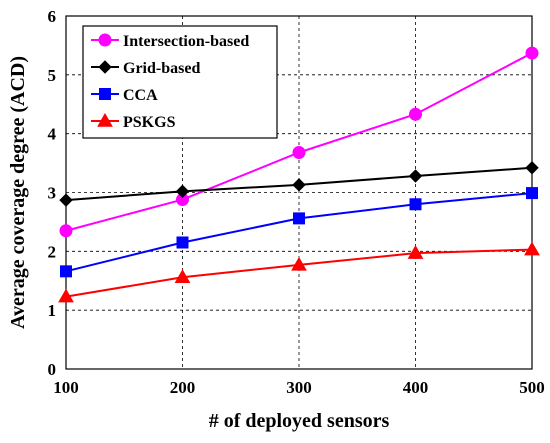 The width and height of the screenshot is (550, 443). Describe the element at coordinates (52, 193) in the screenshot. I see `y-tick-label: 3` at that location.